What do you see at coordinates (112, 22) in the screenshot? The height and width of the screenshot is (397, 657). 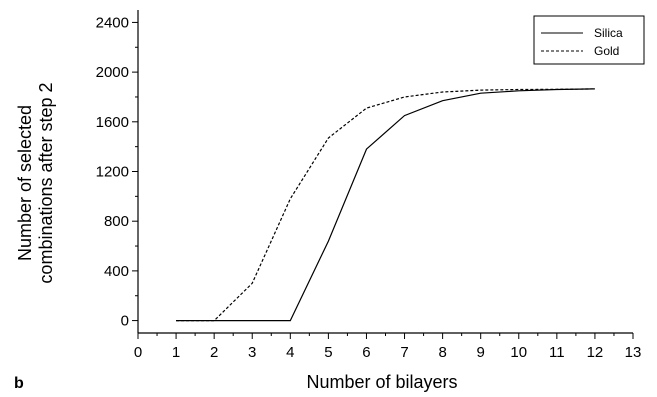 I see `y-tick-label: 2400` at bounding box center [112, 22].